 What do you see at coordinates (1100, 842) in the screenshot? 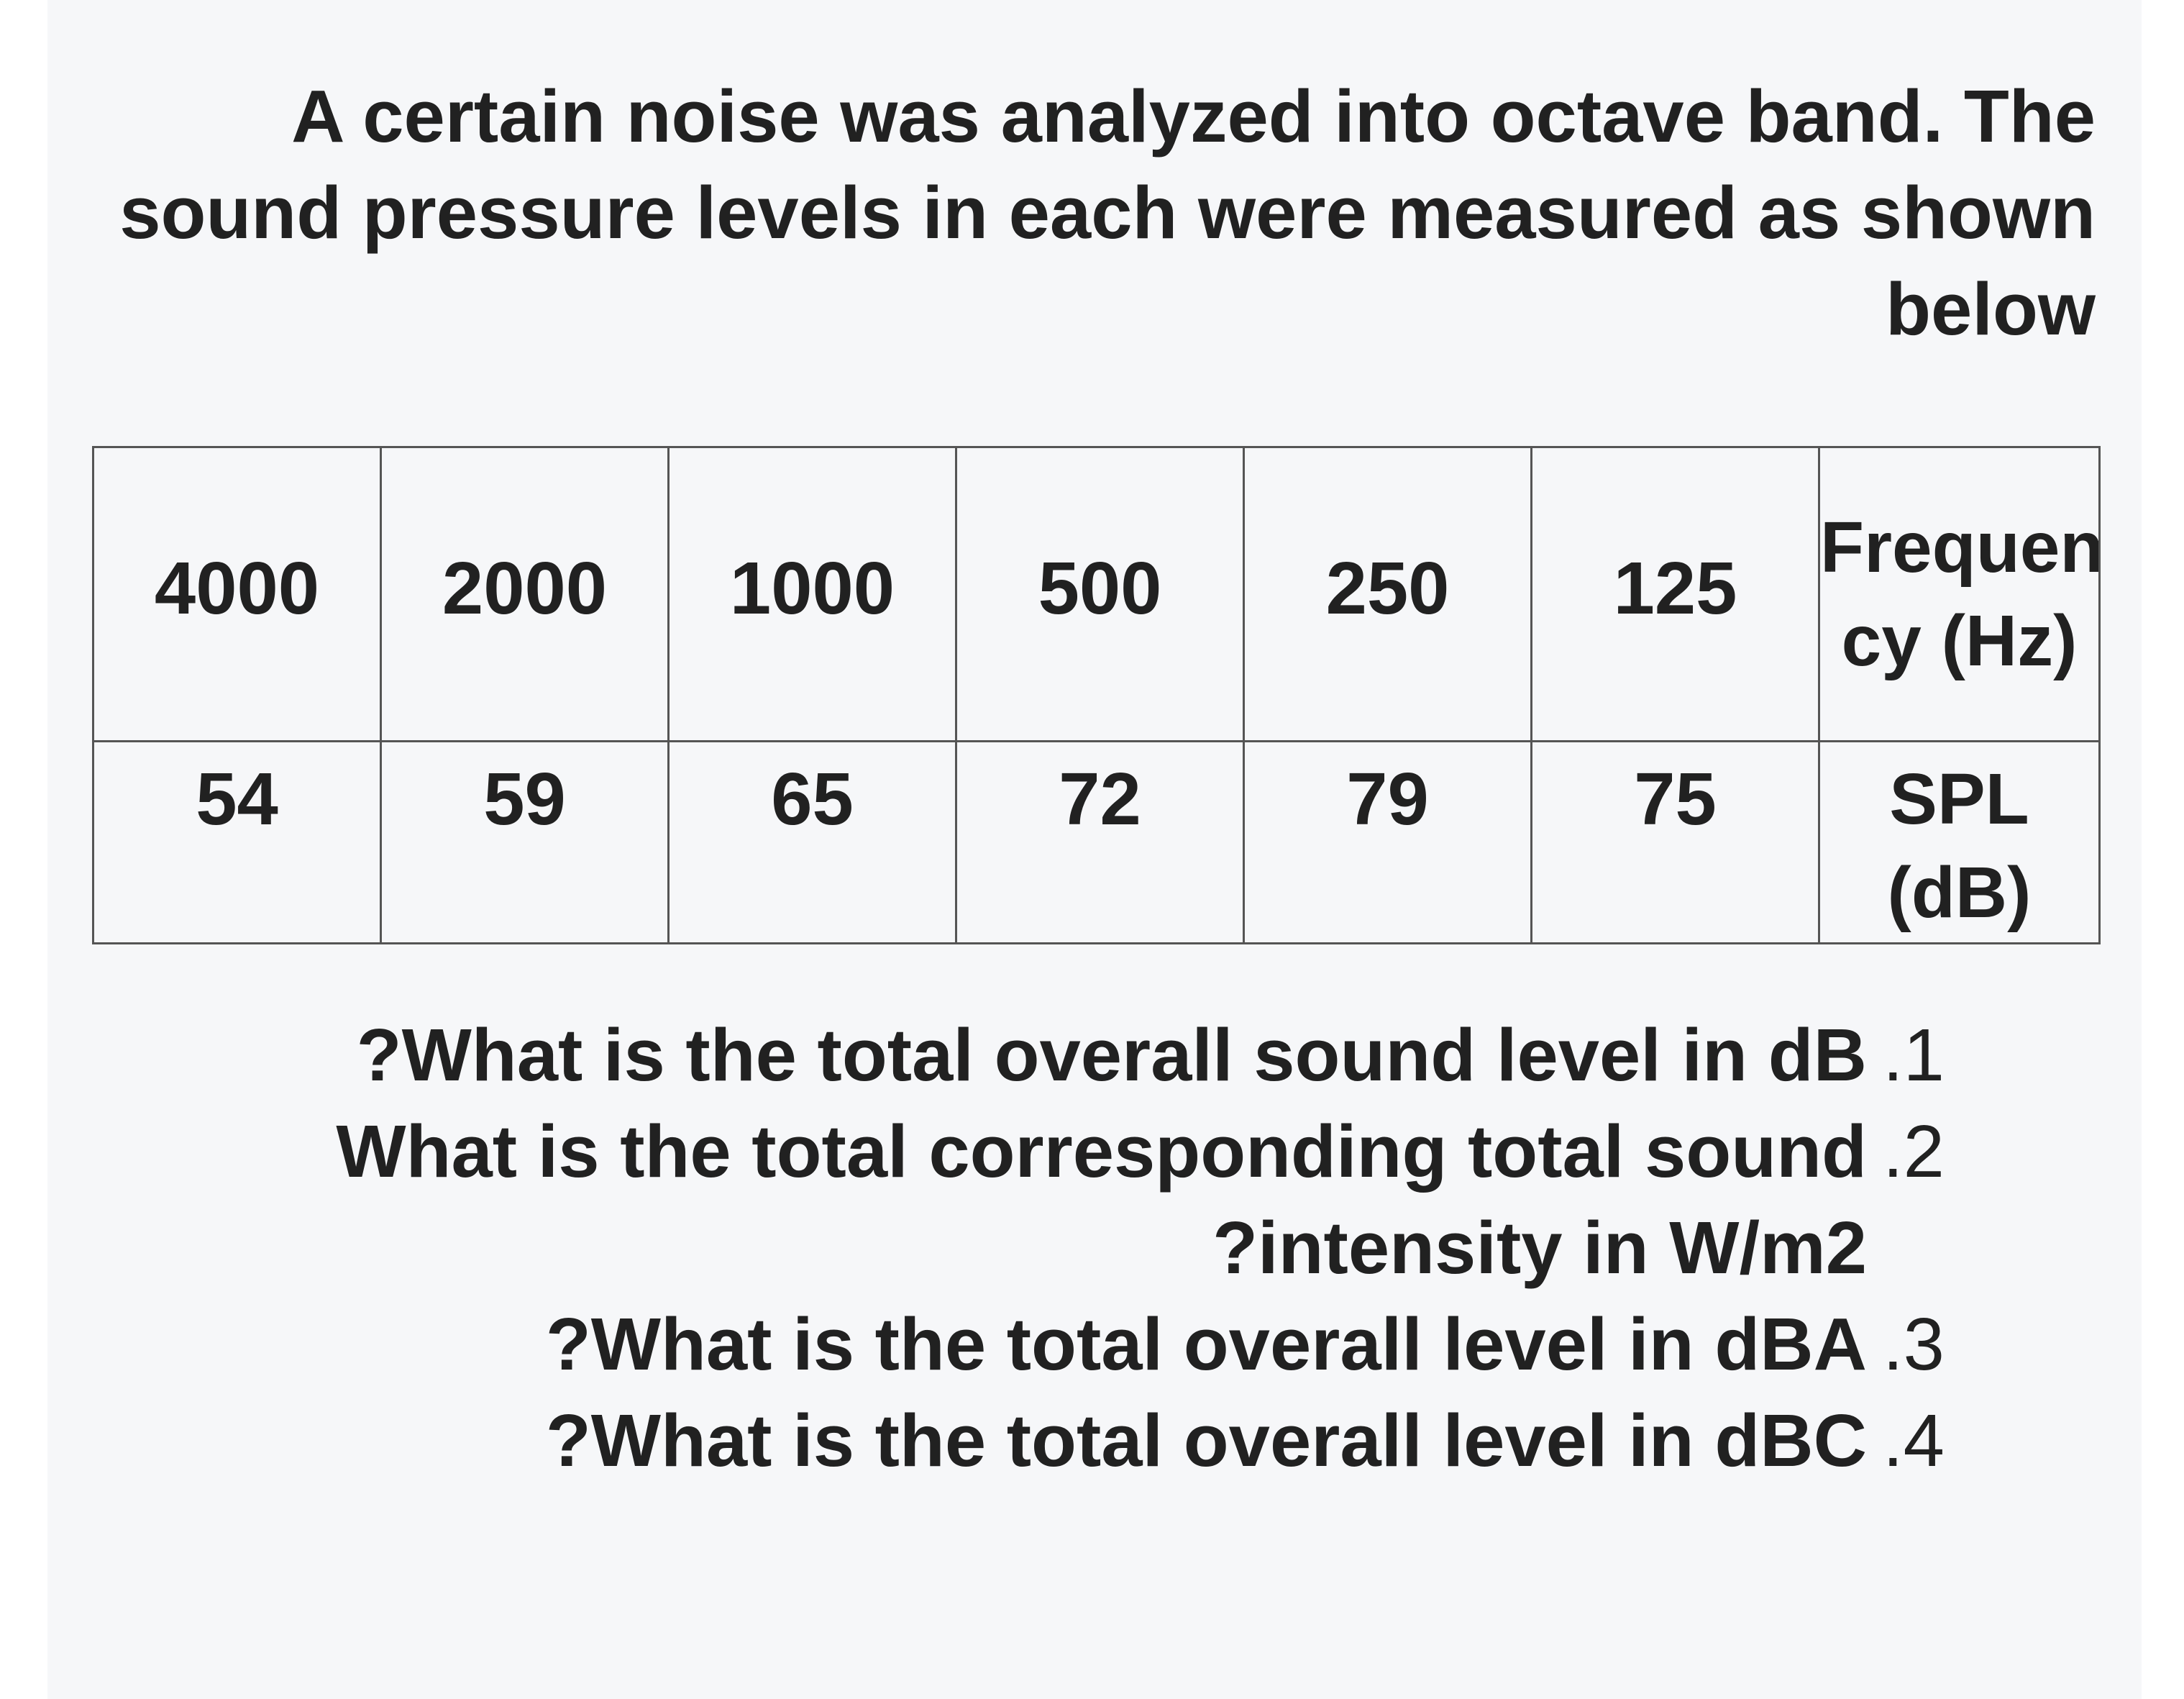
I see `spl-cell: 72` at bounding box center [1100, 842].